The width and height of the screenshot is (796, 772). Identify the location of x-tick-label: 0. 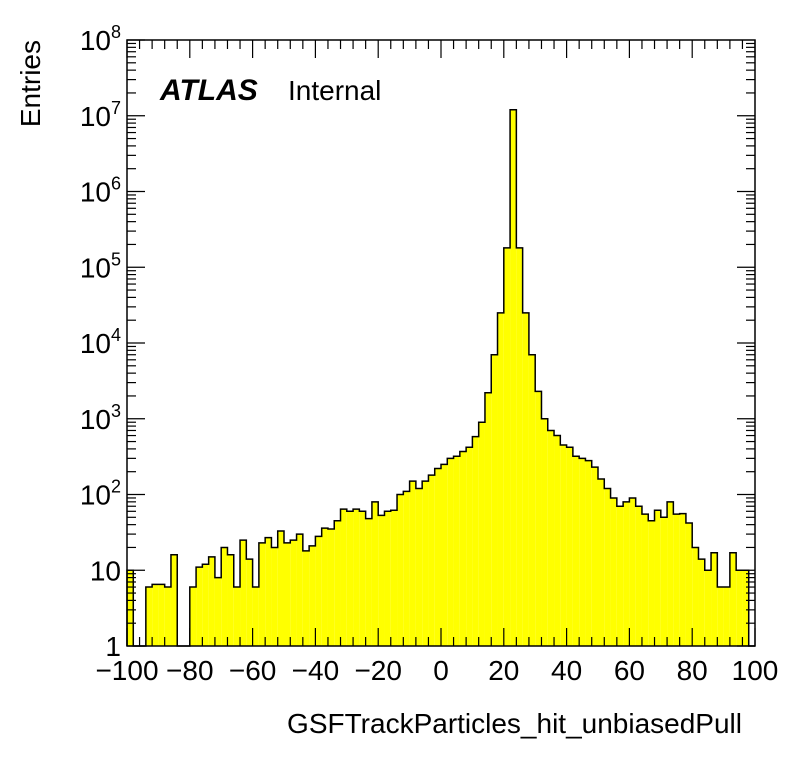
(441, 670).